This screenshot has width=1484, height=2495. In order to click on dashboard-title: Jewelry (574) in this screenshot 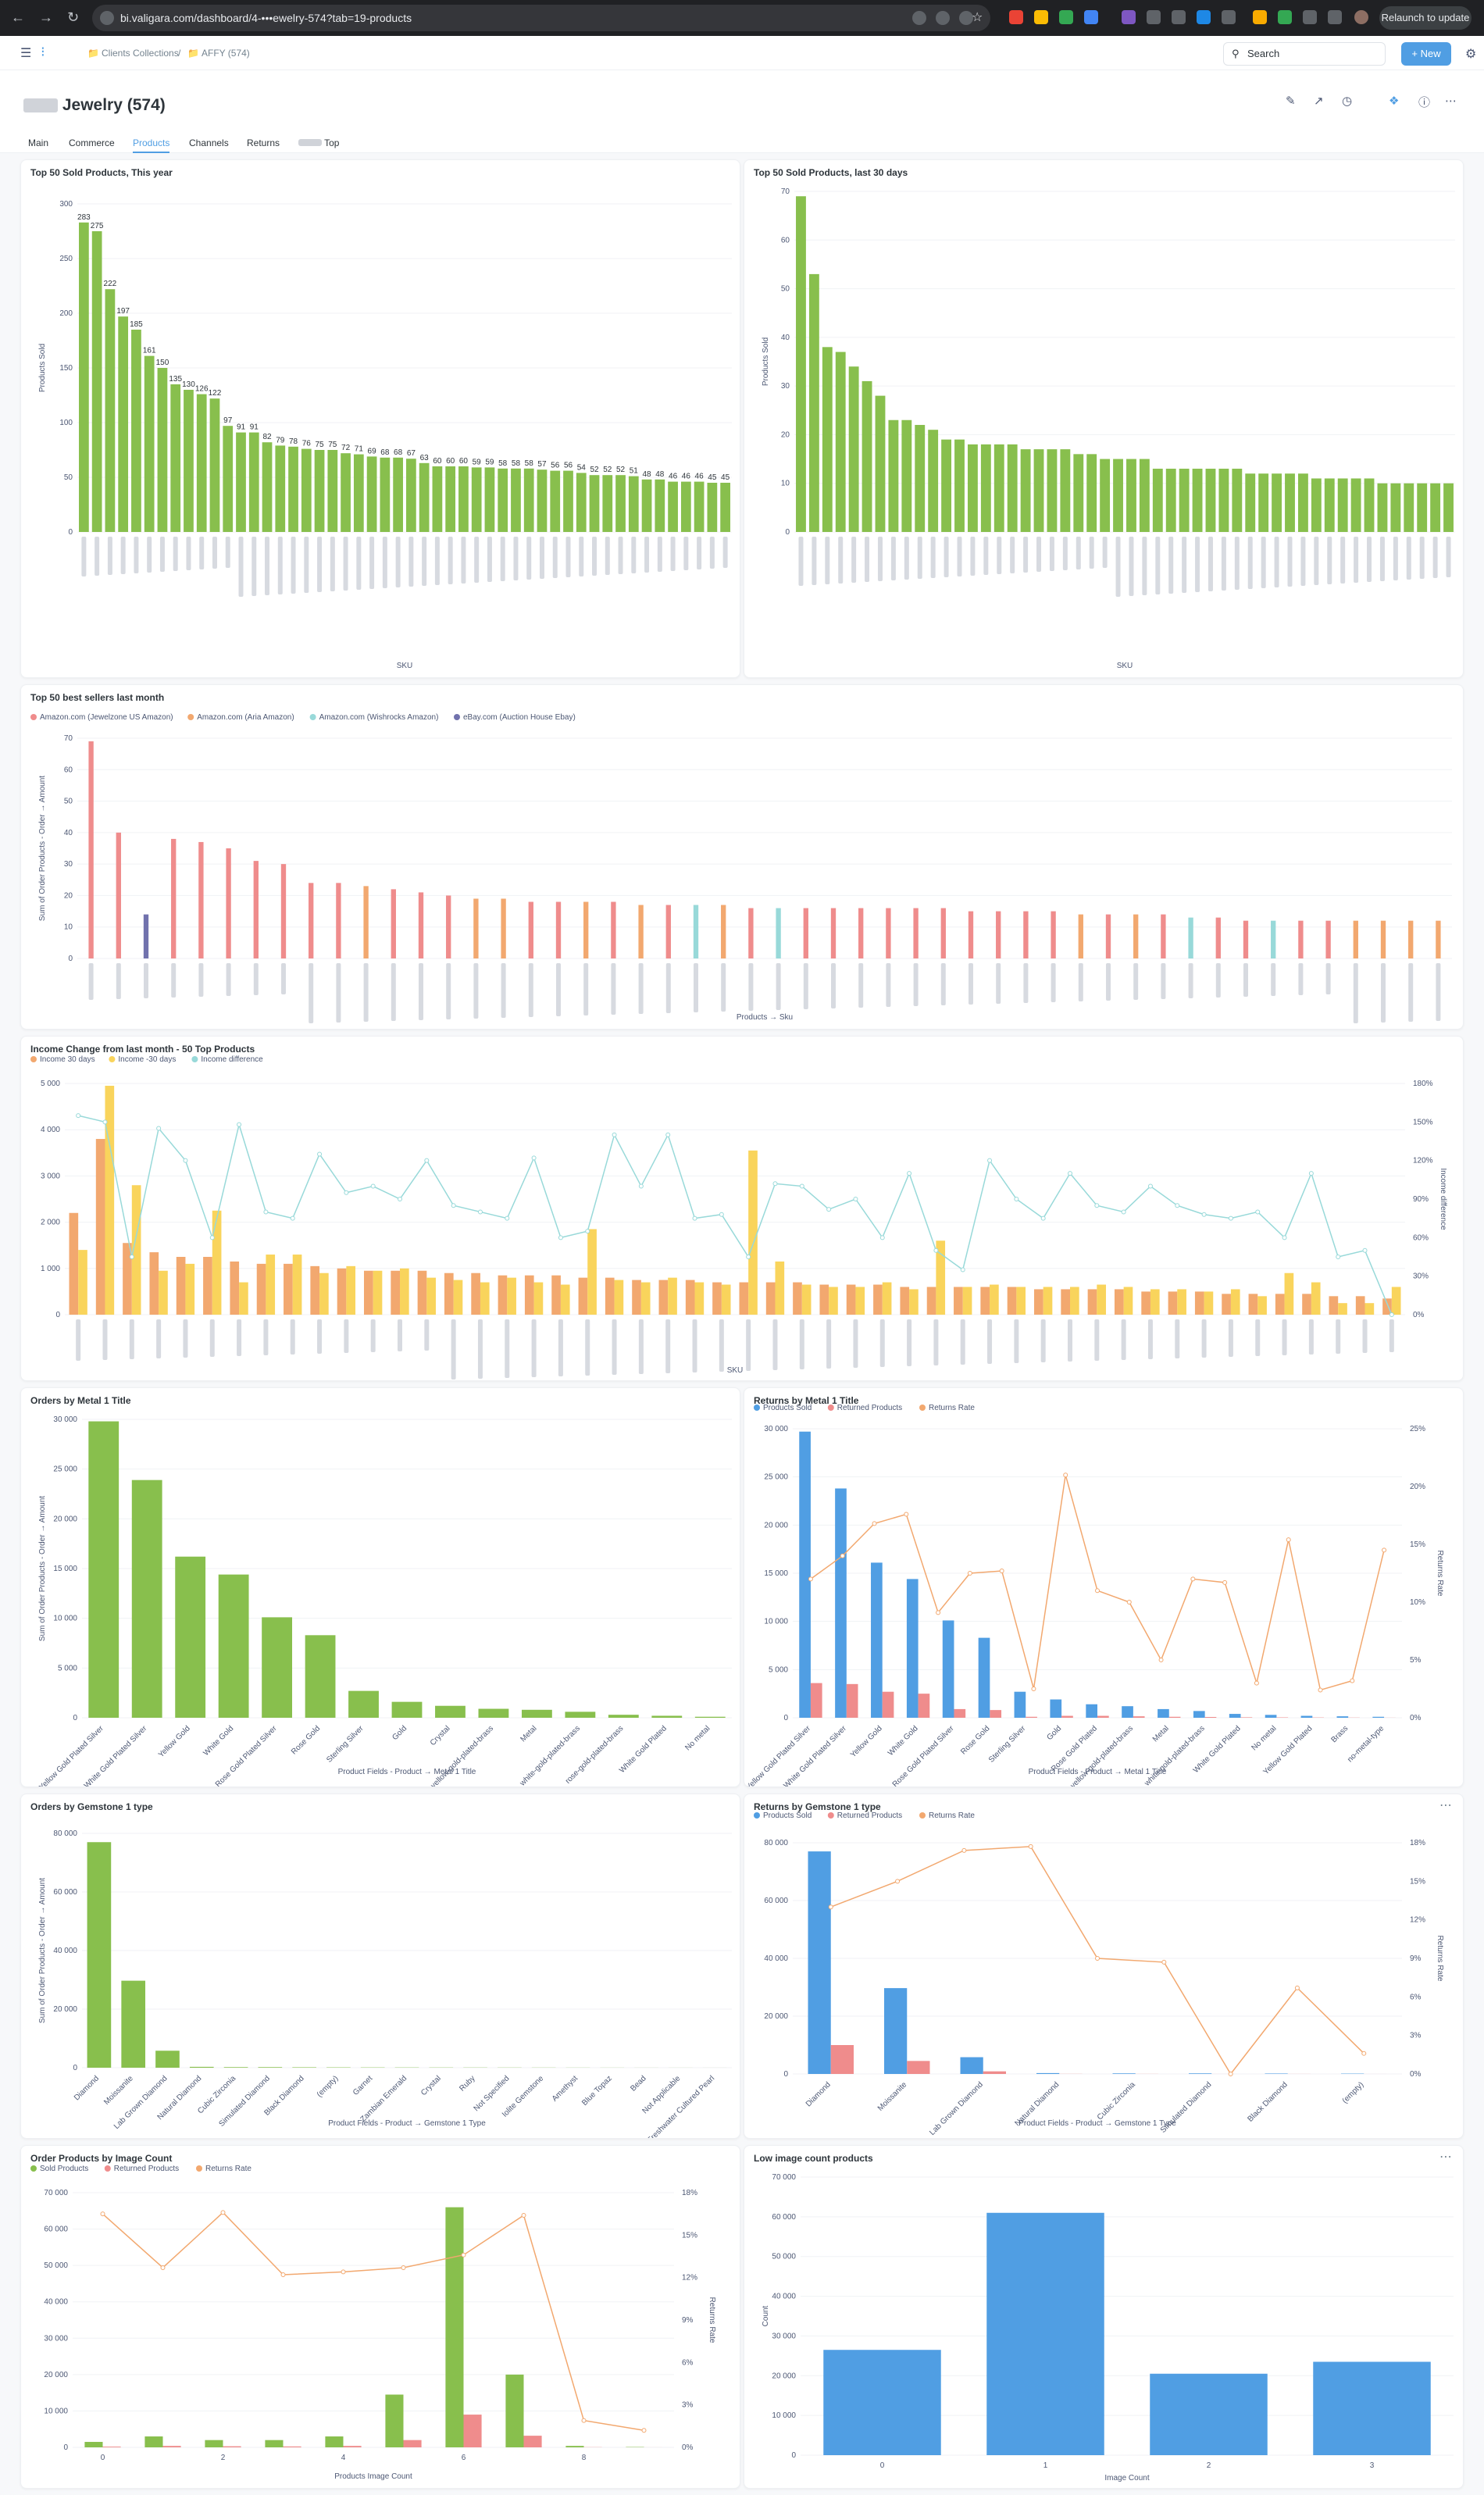, I will do `click(94, 105)`.